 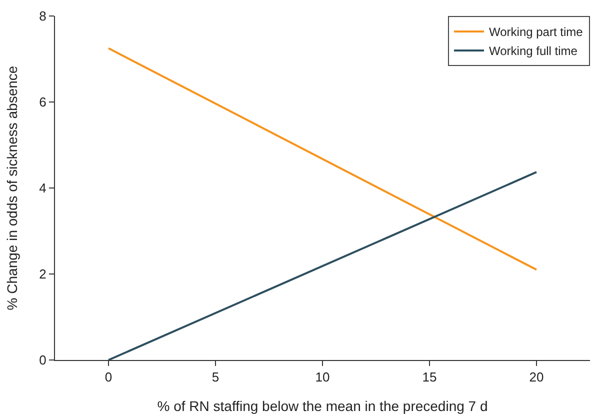 I want to click on y-tick-label: 8, so click(x=42, y=16).